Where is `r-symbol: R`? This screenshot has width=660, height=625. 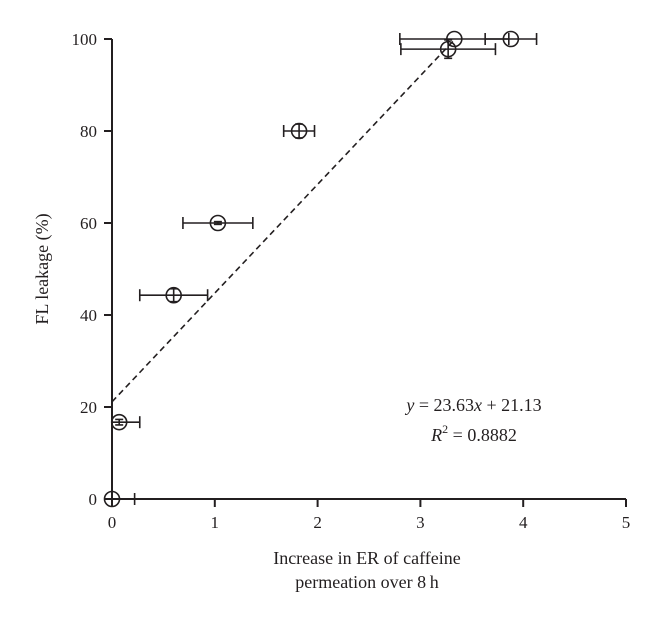
r-symbol: R is located at coordinates (436, 435).